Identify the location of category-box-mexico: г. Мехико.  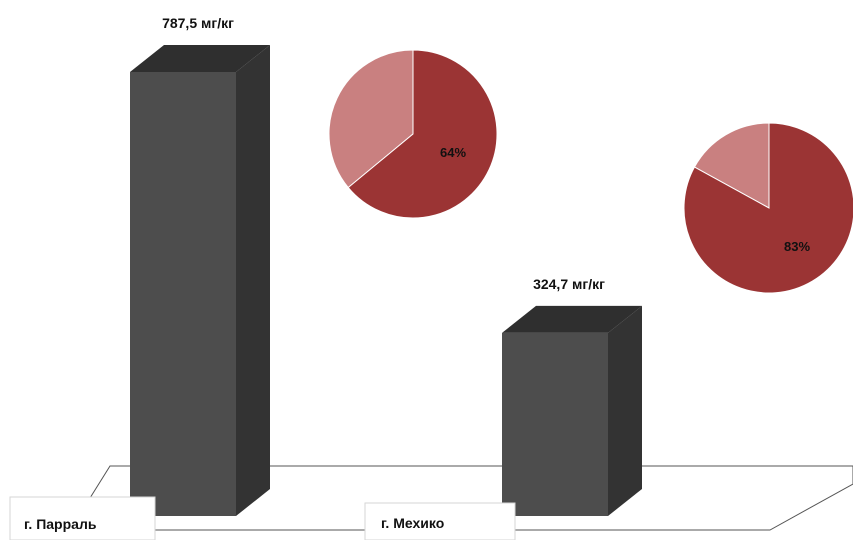
(440, 521).